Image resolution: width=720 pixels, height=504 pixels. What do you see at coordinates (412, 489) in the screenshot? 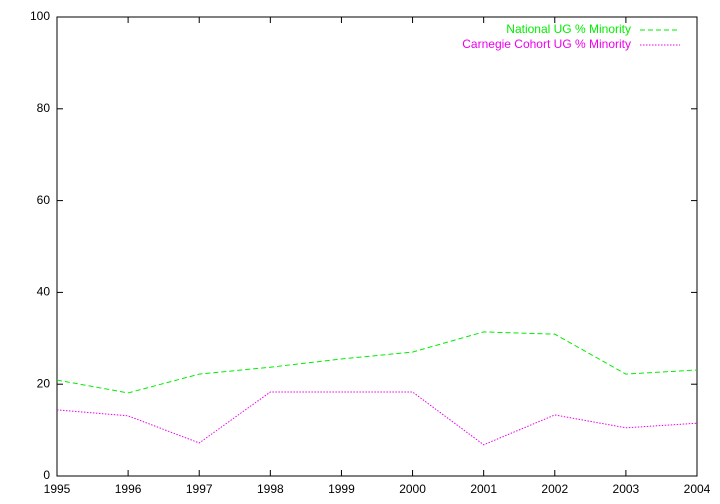
I see `x-tick-label: 2000` at bounding box center [412, 489].